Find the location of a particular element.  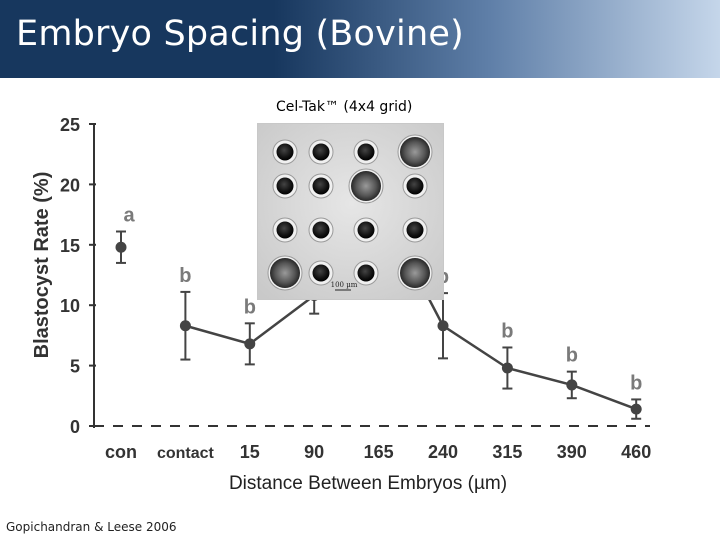

x-axis: con contact 15 90 165 240 315 390 460 is located at coordinates (372, 443).